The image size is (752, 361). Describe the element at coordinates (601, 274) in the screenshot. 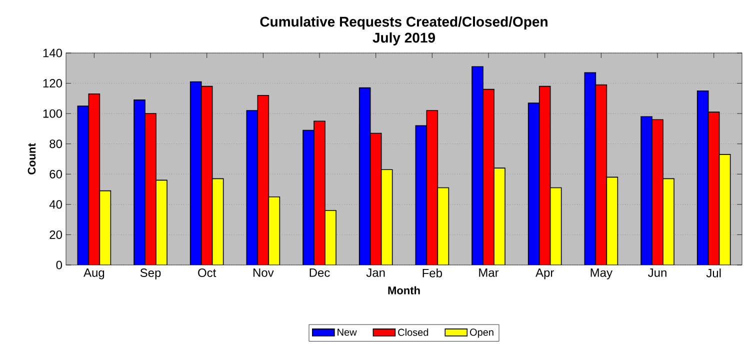

I see `x-tick-label: May` at that location.